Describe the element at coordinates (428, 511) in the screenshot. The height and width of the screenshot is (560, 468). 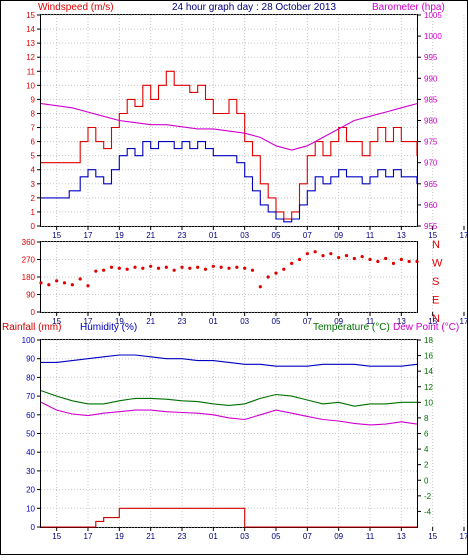
I see `lower-right-tick-label: -4` at that location.